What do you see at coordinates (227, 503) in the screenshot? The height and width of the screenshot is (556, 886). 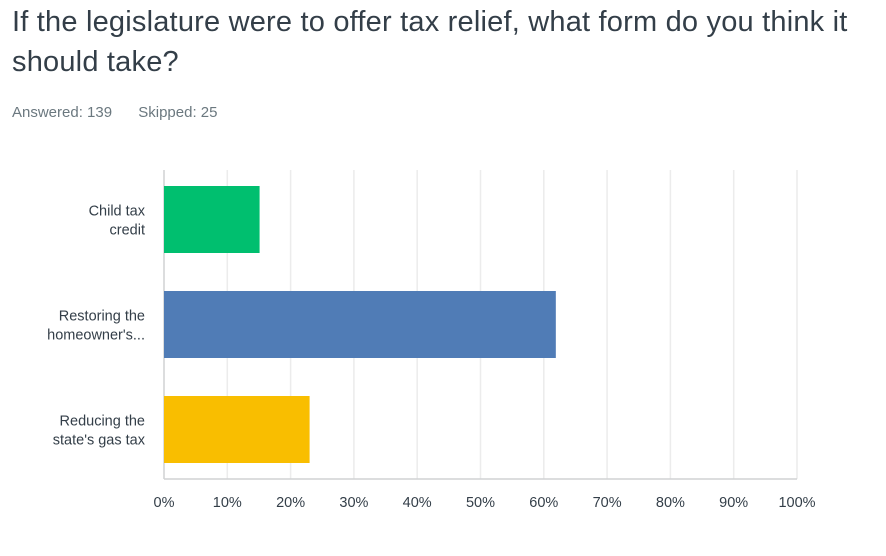 I see `x-tick-label: 10%` at bounding box center [227, 503].